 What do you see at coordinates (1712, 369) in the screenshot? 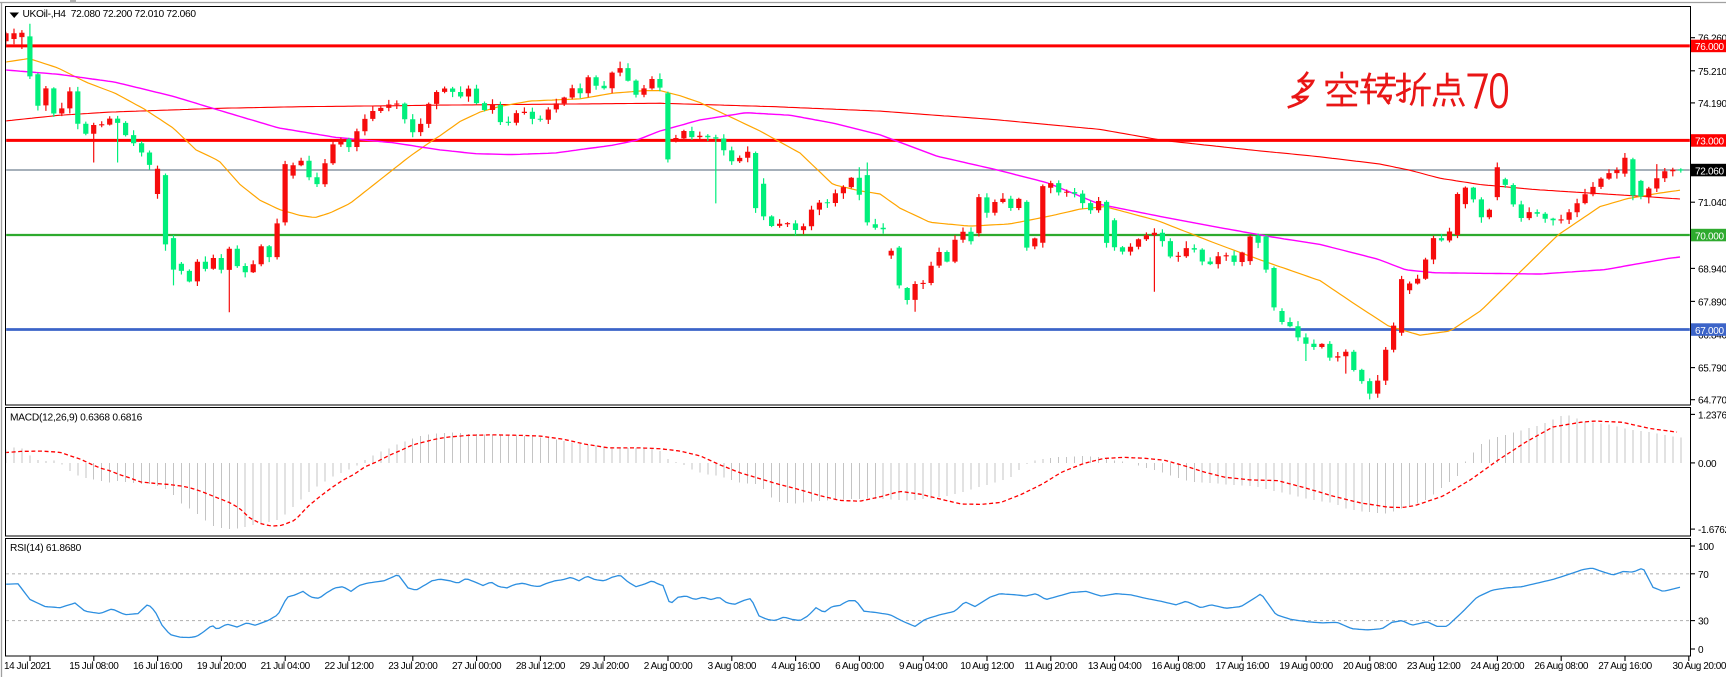
I see `svg-text: 65.790` at bounding box center [1712, 369].